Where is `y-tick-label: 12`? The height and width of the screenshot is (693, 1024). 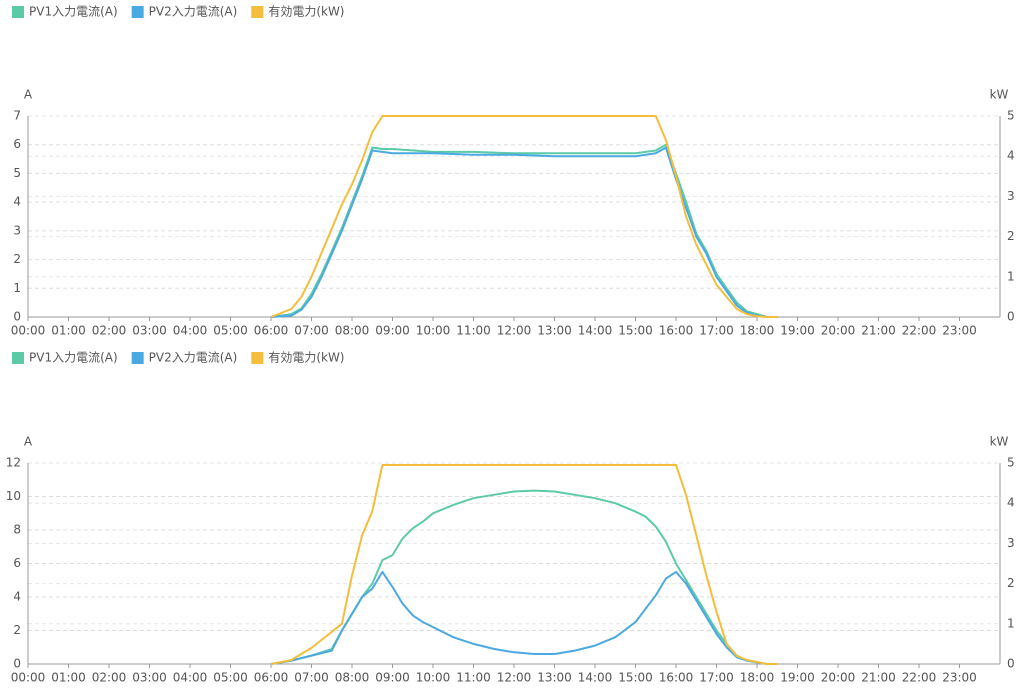 y-tick-label: 12 is located at coordinates (13, 463).